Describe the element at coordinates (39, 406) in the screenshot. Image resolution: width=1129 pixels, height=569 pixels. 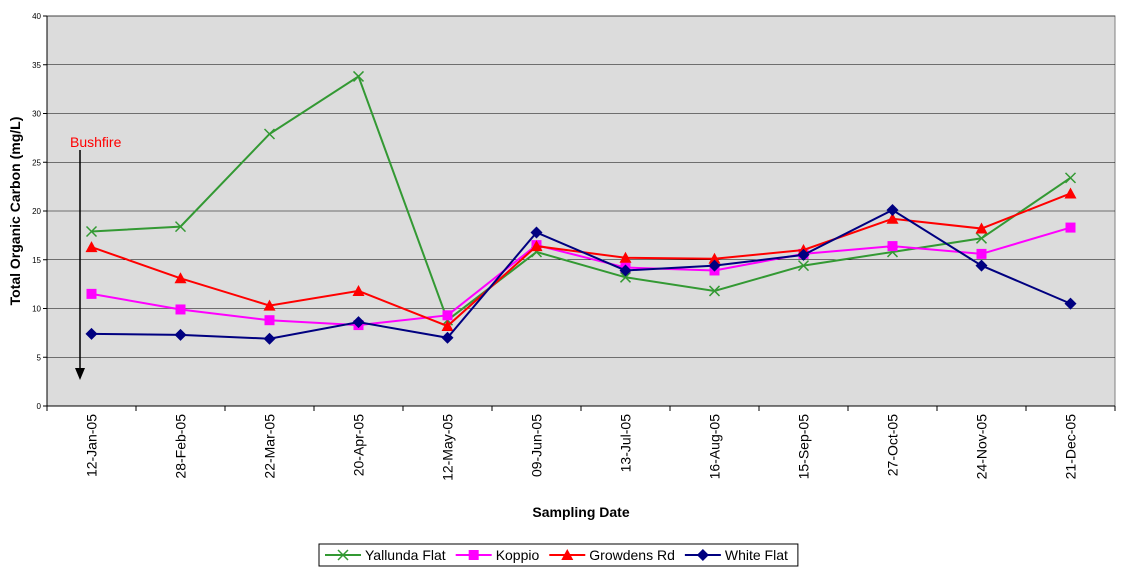
I see `y-tick-label: 0` at that location.